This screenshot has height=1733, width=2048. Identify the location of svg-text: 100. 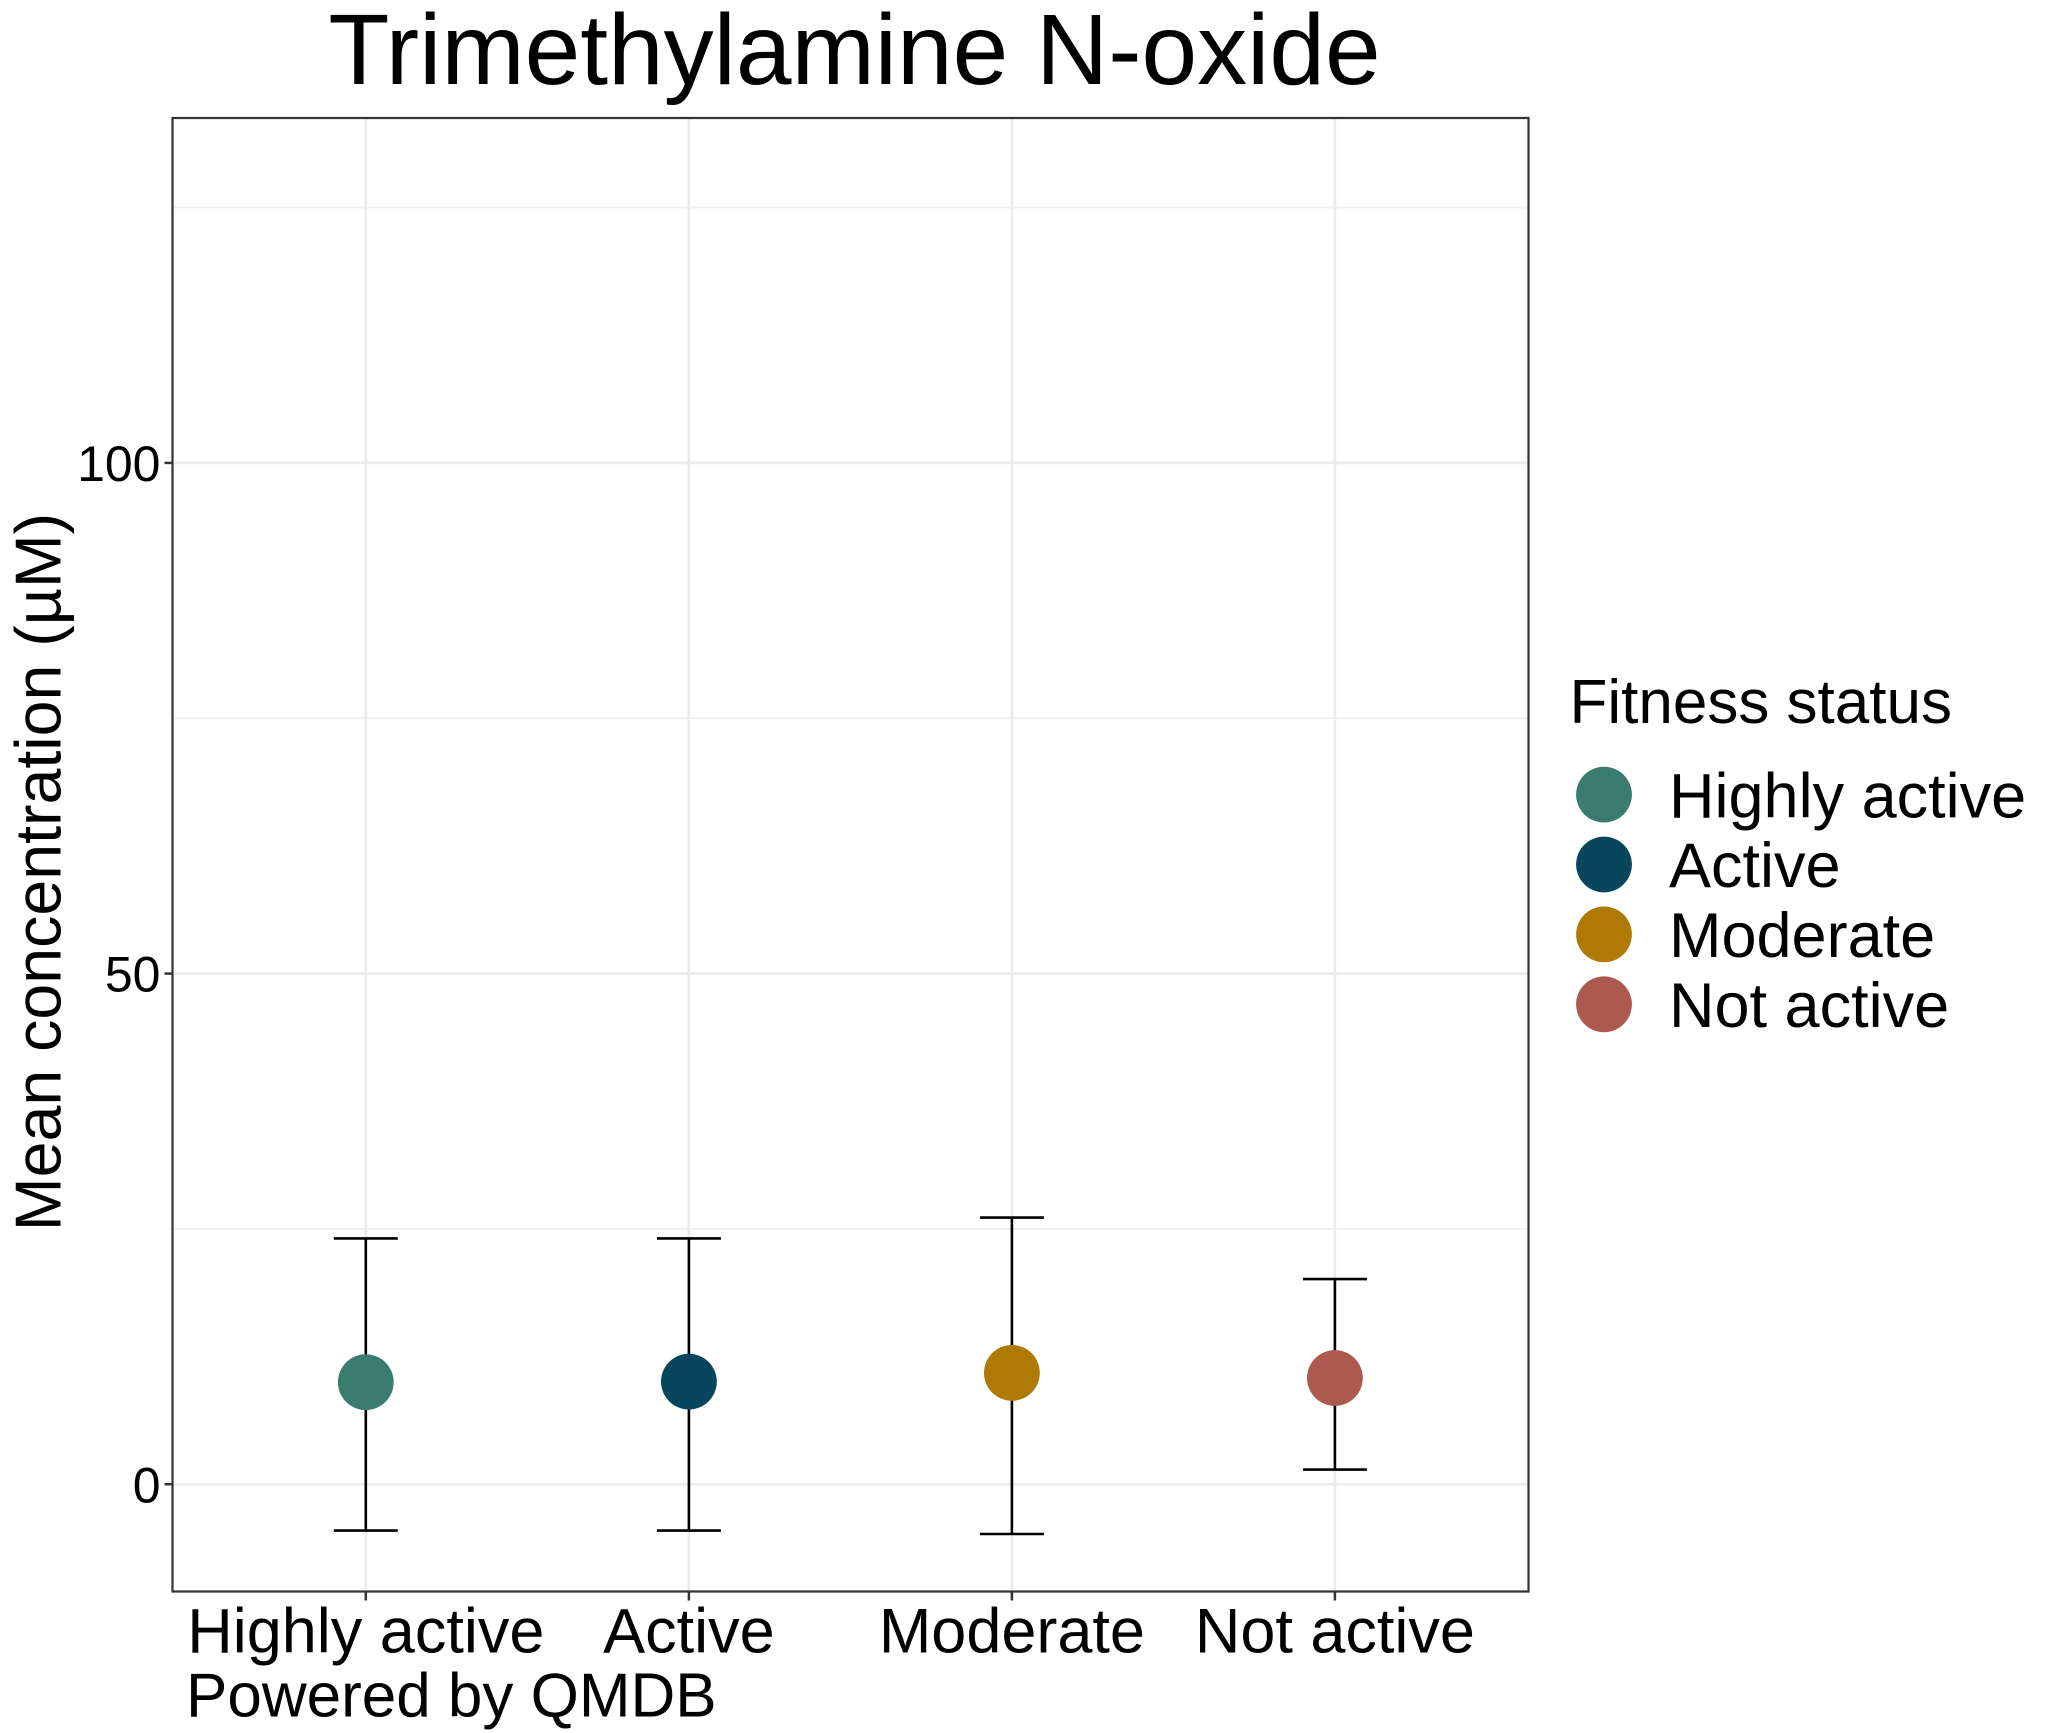
(118, 464).